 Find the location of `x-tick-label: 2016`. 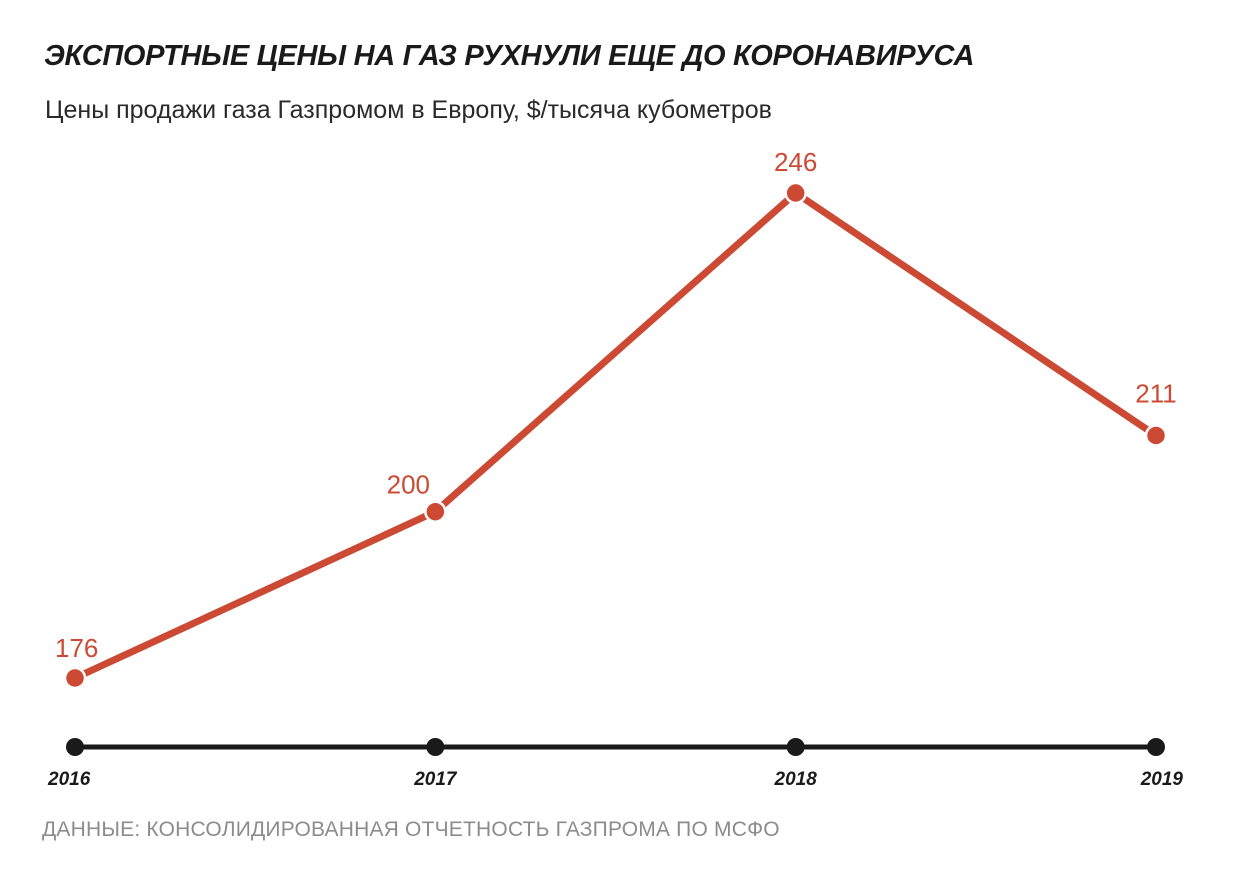

x-tick-label: 2016 is located at coordinates (69, 779).